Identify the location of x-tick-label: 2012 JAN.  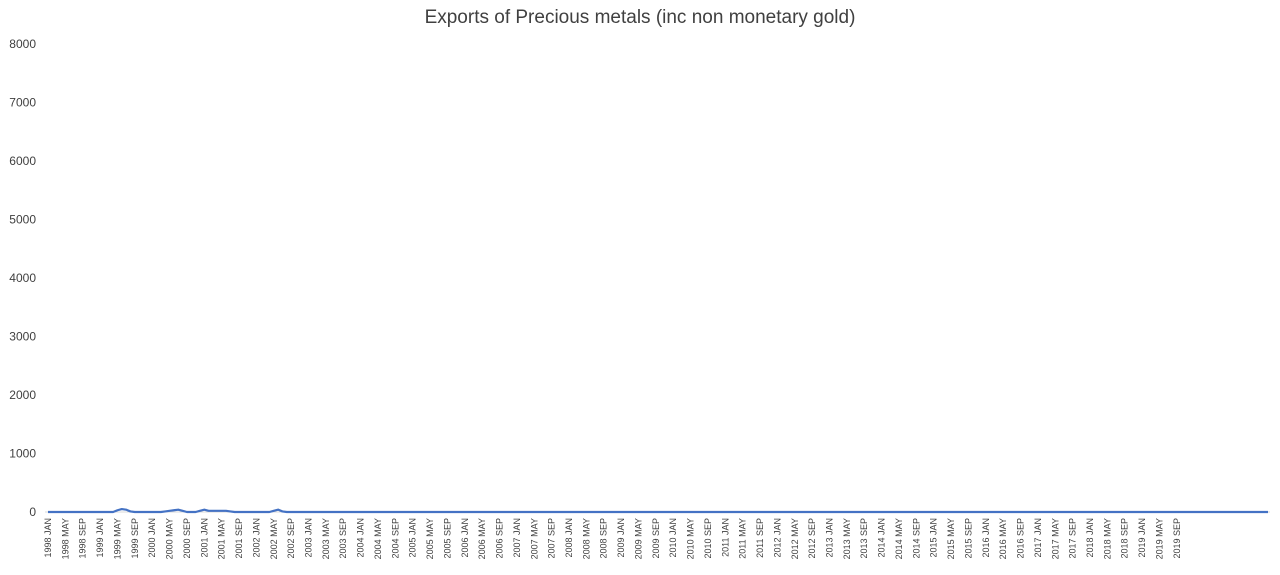
(777, 538).